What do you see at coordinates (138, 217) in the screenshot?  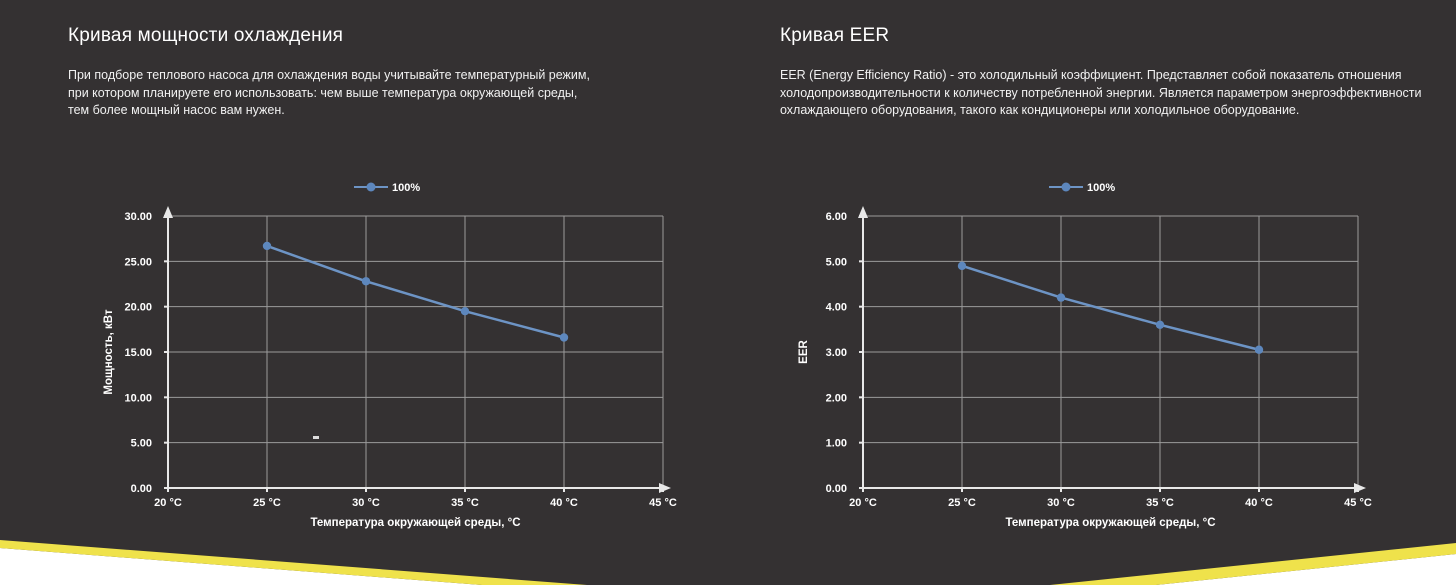 I see `svg-text: 30.00` at bounding box center [138, 217].